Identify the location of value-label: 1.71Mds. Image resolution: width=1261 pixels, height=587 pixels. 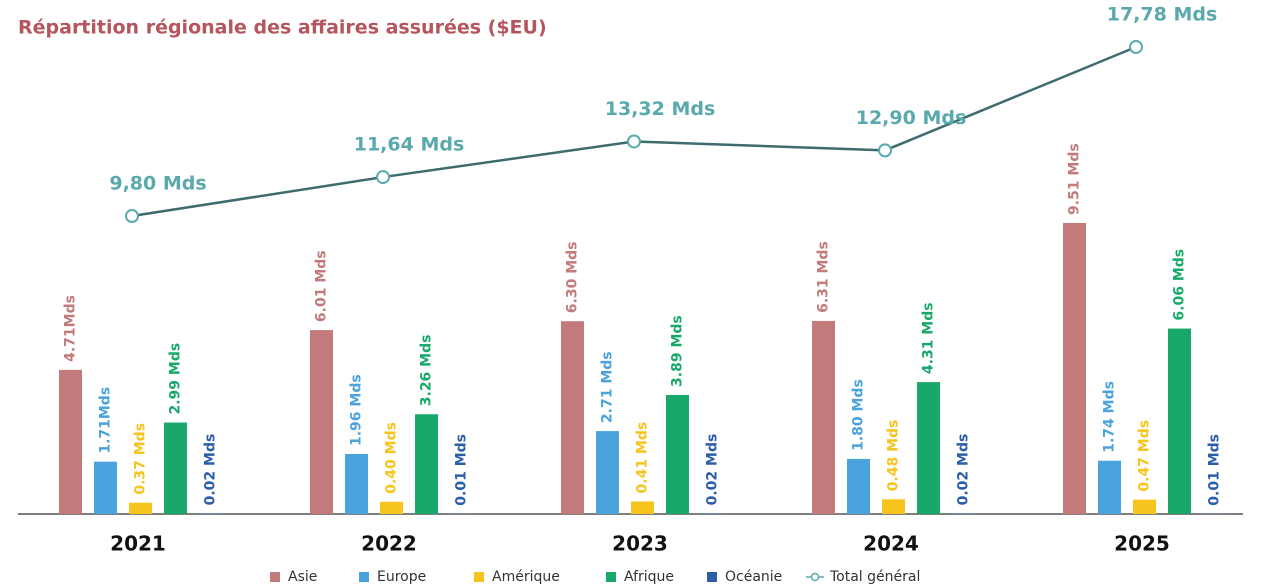
(106, 420).